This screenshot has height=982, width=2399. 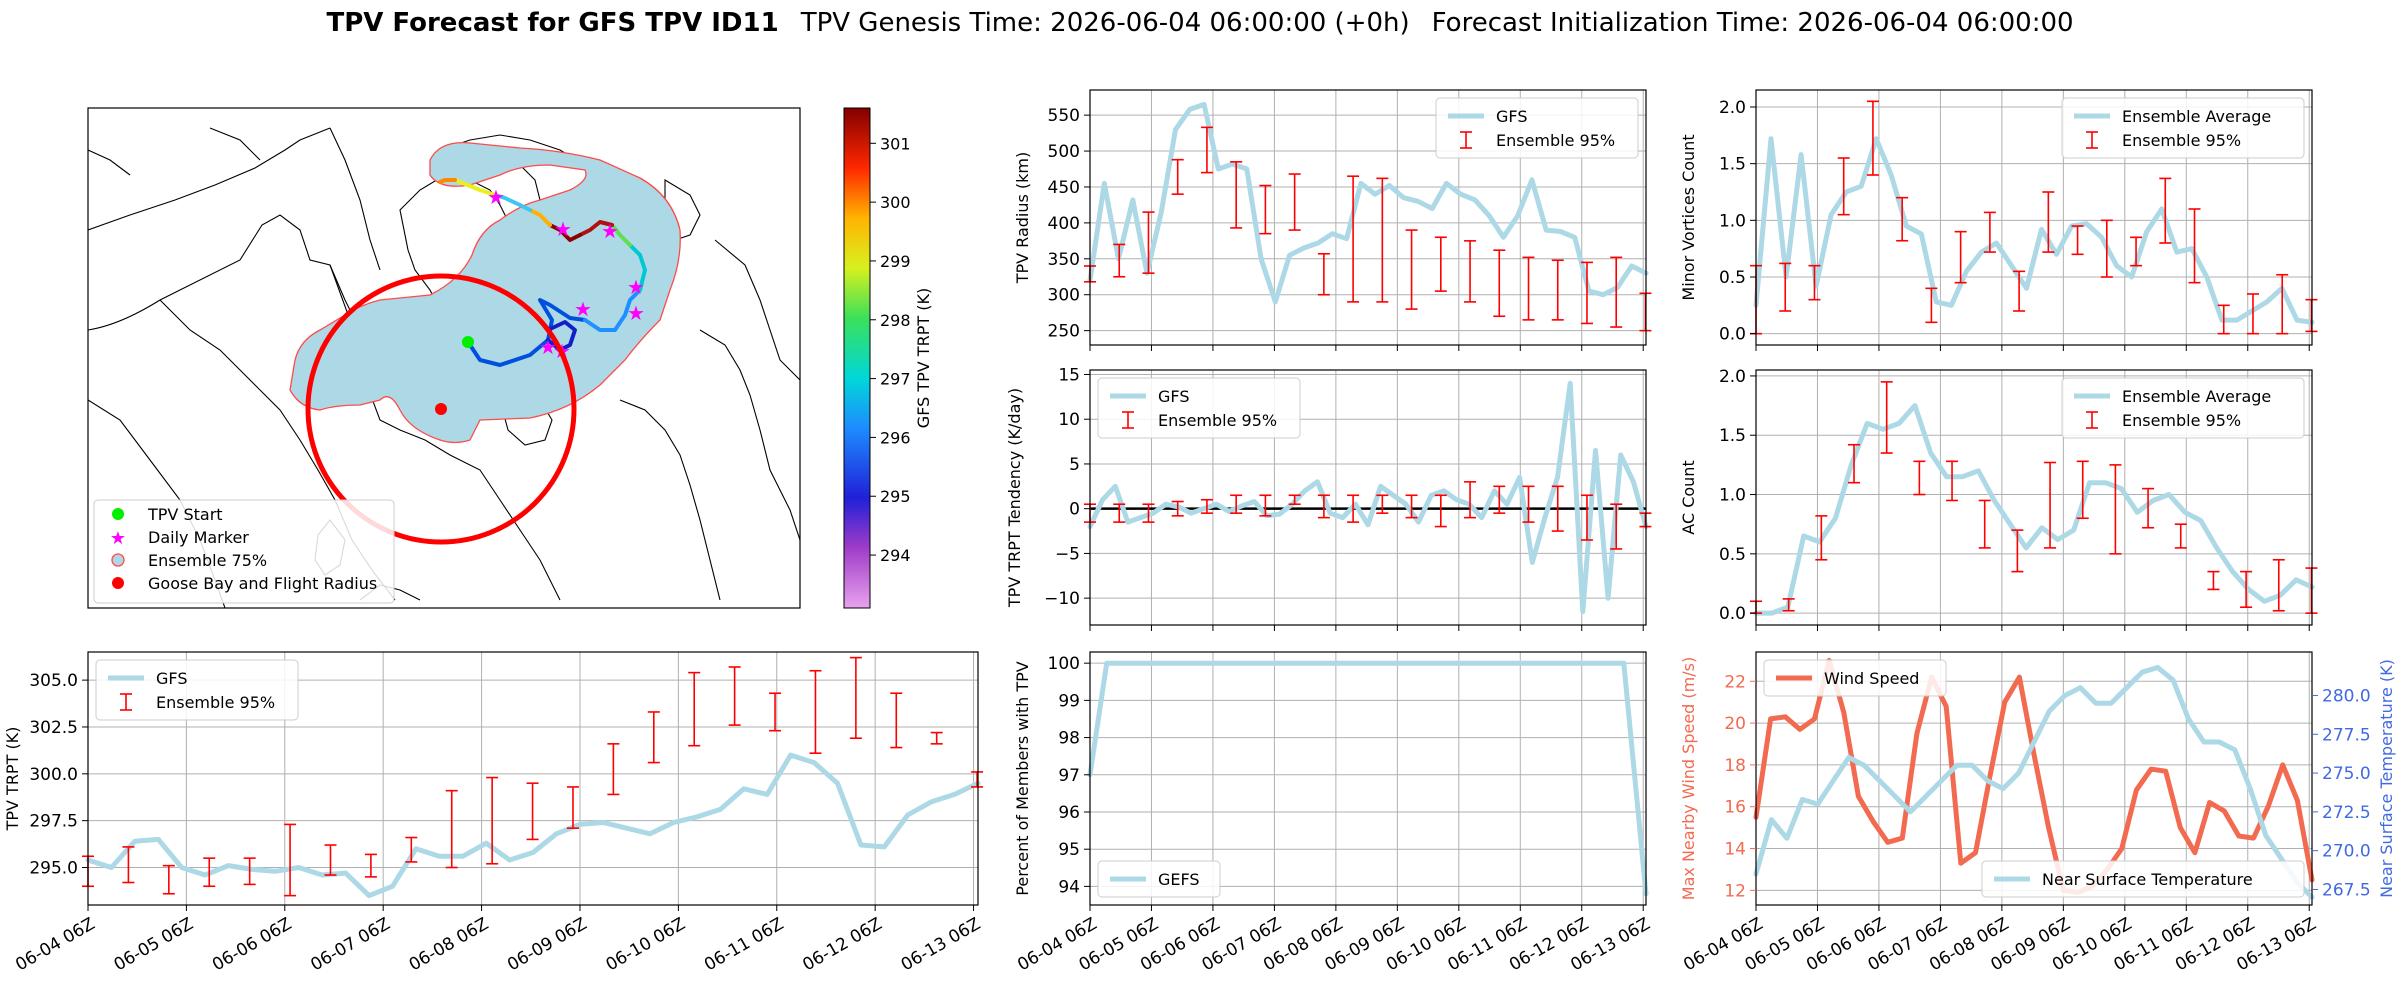 What do you see at coordinates (1064, 116) in the screenshot?
I see `y-tick-label: 550` at bounding box center [1064, 116].